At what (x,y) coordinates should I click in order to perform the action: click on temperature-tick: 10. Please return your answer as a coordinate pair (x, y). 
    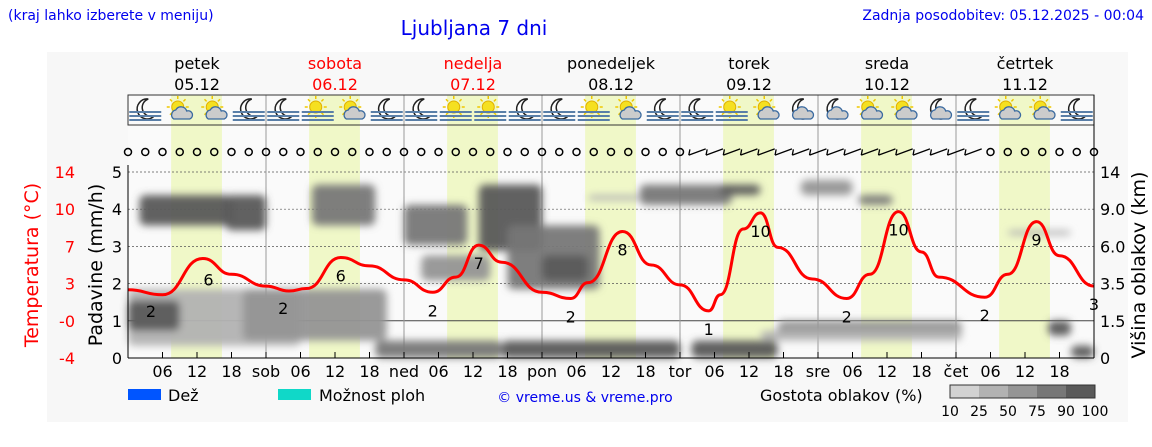
    Looking at the image, I should click on (65, 209).